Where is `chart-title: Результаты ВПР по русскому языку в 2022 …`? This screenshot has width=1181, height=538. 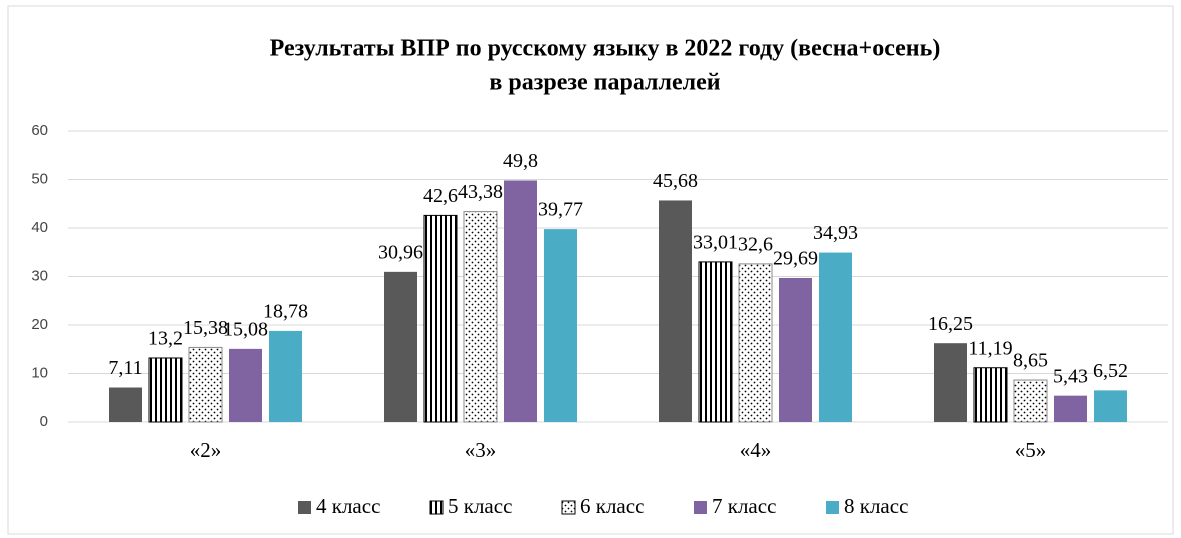
chart-title: Результаты ВПР по русскому языку в 2022 … is located at coordinates (605, 49).